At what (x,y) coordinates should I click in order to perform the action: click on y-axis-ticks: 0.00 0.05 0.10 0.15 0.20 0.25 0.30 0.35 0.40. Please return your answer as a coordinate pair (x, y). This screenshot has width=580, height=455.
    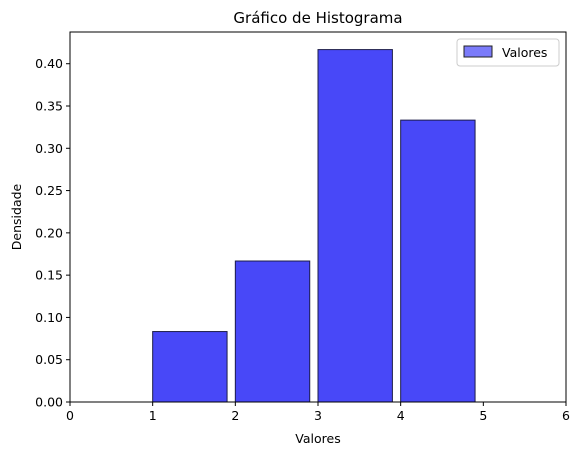
    Looking at the image, I should click on (52, 233).